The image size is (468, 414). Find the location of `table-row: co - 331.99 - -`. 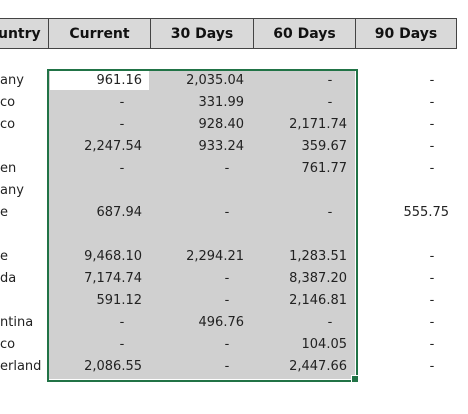

table-row: co - 331.99 - - is located at coordinates (234, 103).